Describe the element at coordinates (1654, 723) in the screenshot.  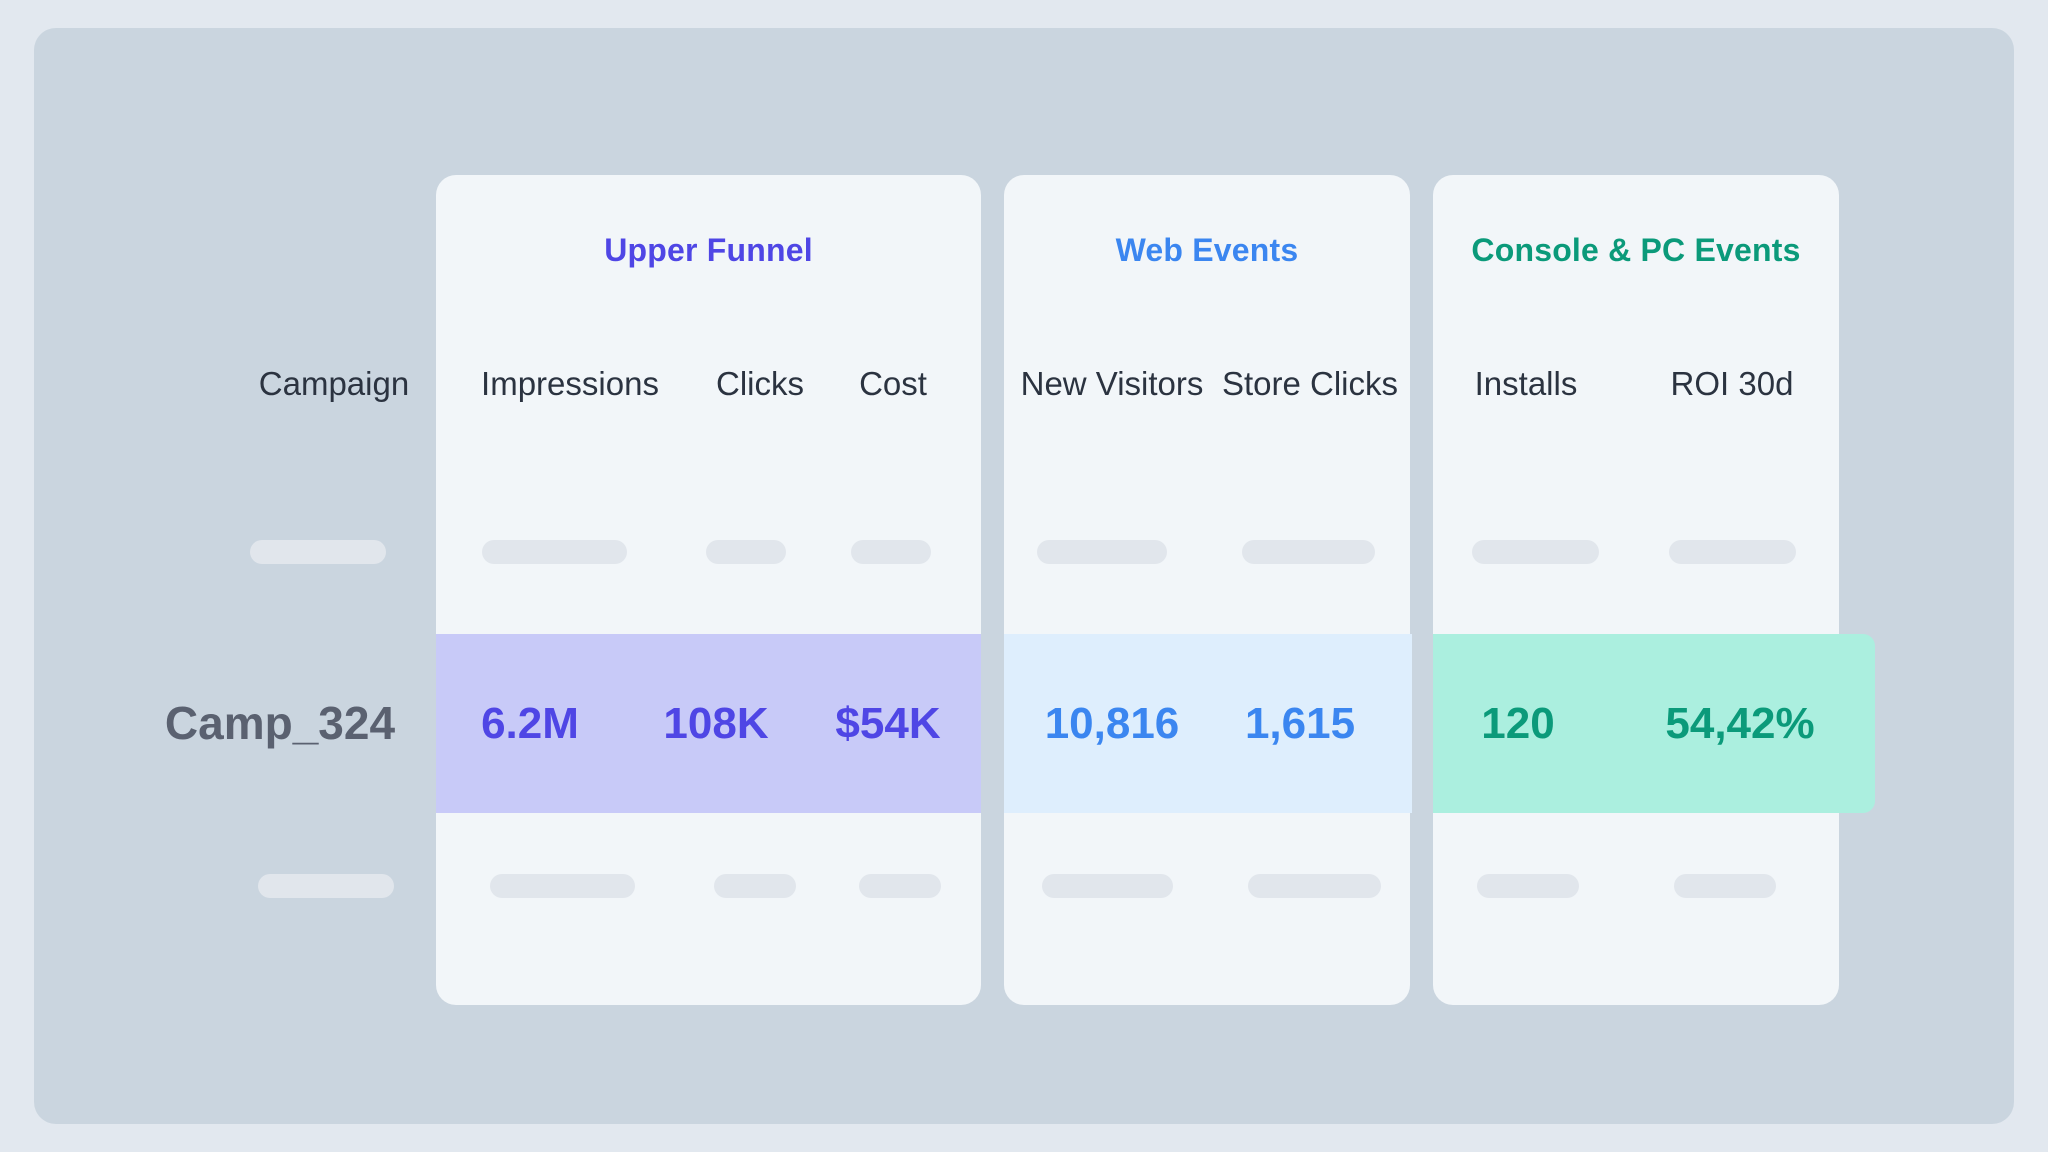
I see `row-highlight-console-pc-events` at that location.